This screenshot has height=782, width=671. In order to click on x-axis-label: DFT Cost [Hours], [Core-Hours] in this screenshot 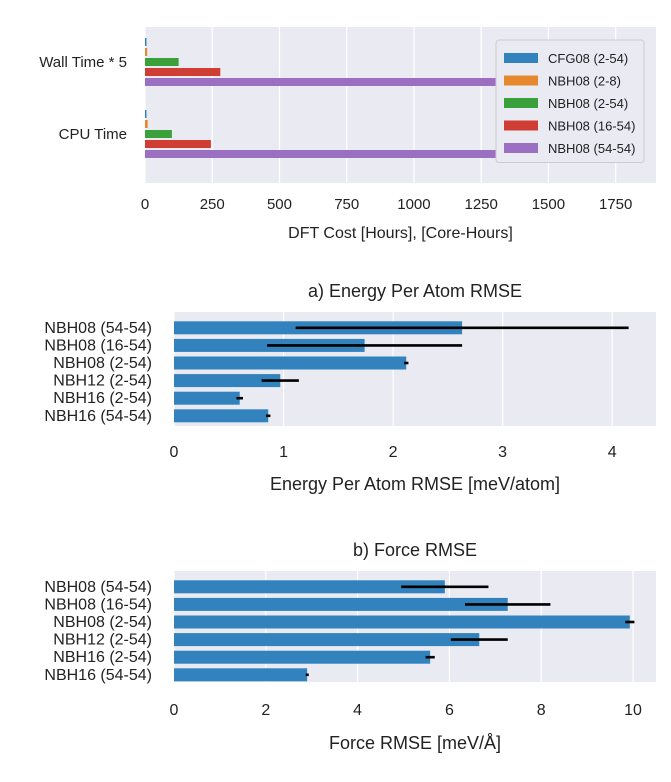, I will do `click(400, 233)`.